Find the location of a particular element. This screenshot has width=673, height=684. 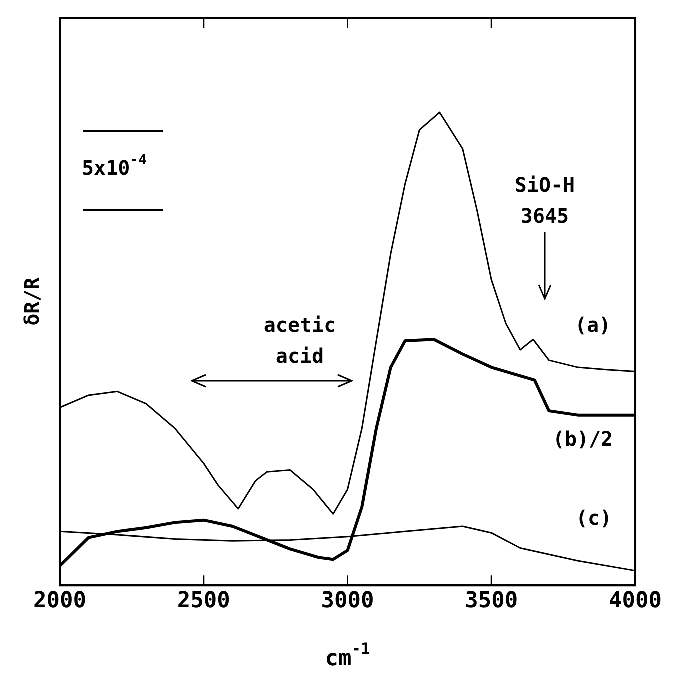

x-tick-label: 3500 is located at coordinates (491, 601).